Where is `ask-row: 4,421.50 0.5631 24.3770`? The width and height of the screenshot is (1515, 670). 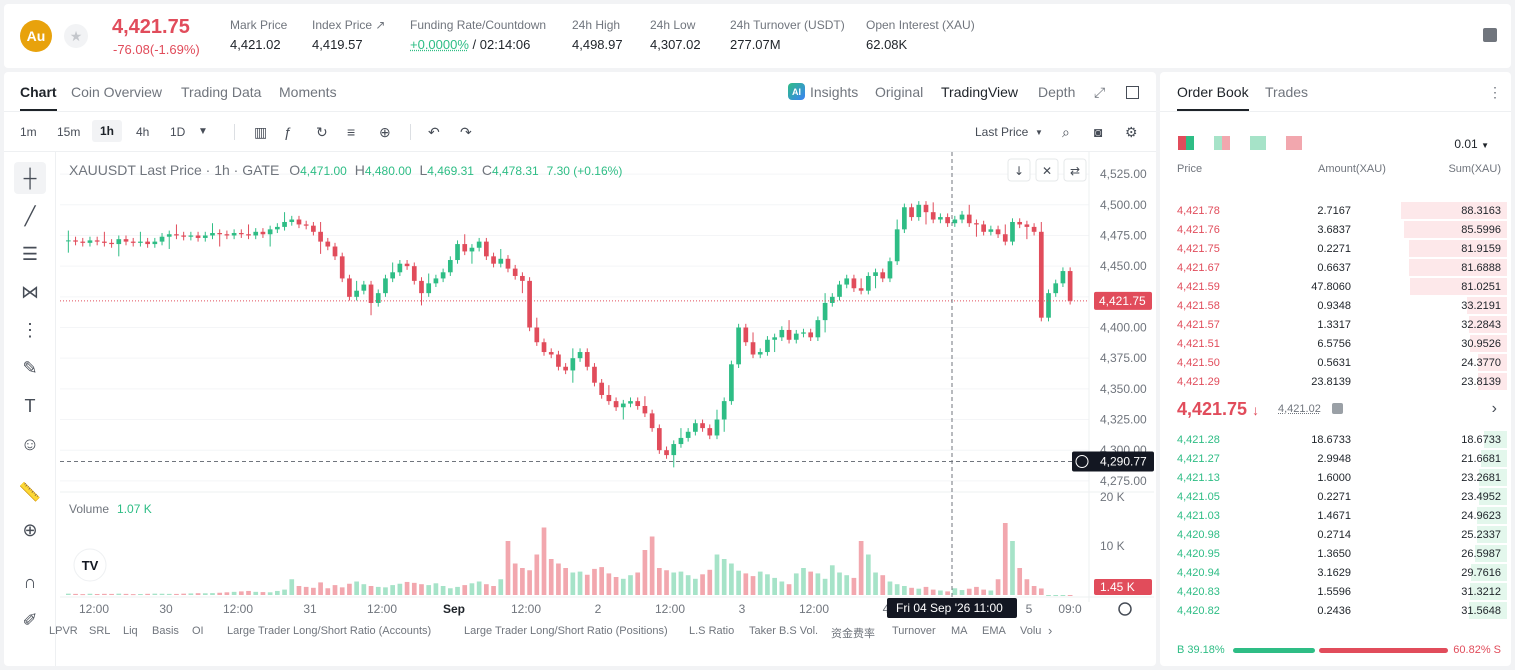 ask-row: 4,421.50 0.5631 24.3770 is located at coordinates (1335, 362).